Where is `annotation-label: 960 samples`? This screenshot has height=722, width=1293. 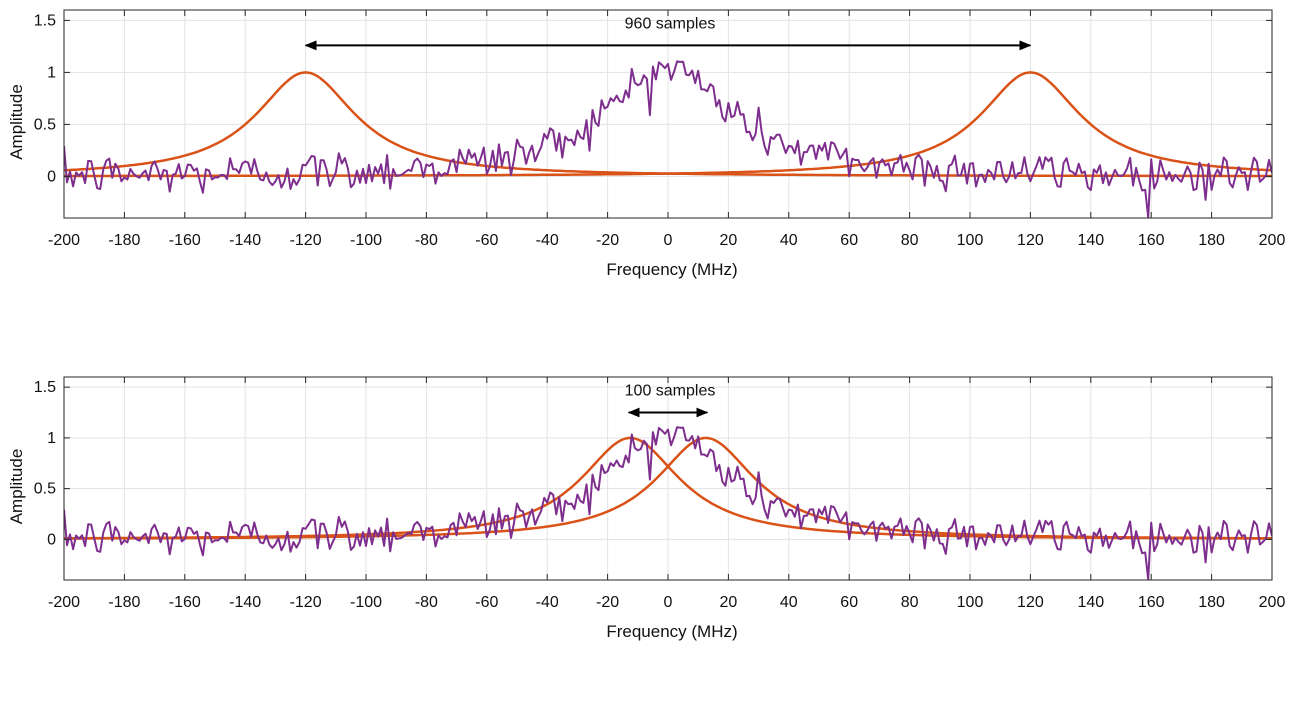
annotation-label: 960 samples is located at coordinates (670, 23).